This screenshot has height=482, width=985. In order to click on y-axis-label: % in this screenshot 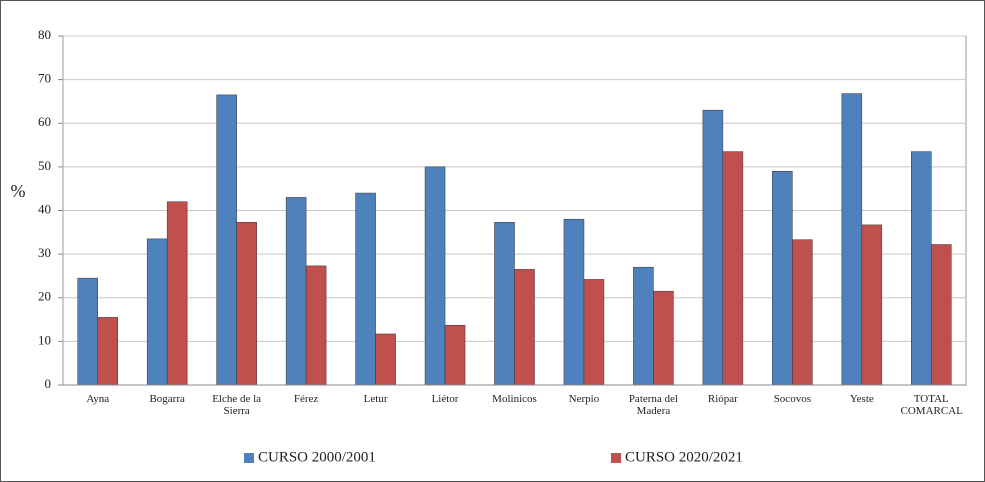, I will do `click(18, 191)`.